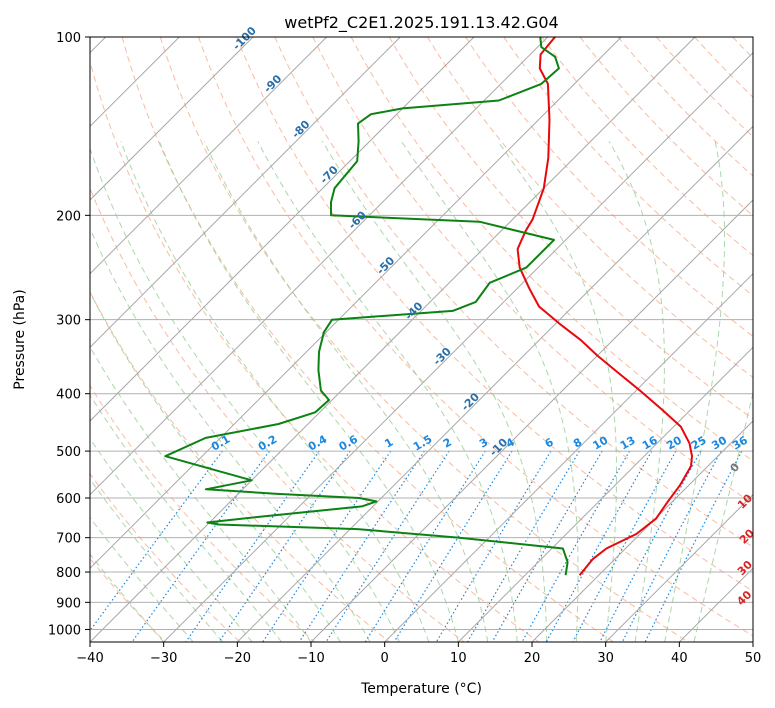 The height and width of the screenshot is (708, 775). What do you see at coordinates (385, 658) in the screenshot?
I see `x-tick-label: 0` at bounding box center [385, 658].